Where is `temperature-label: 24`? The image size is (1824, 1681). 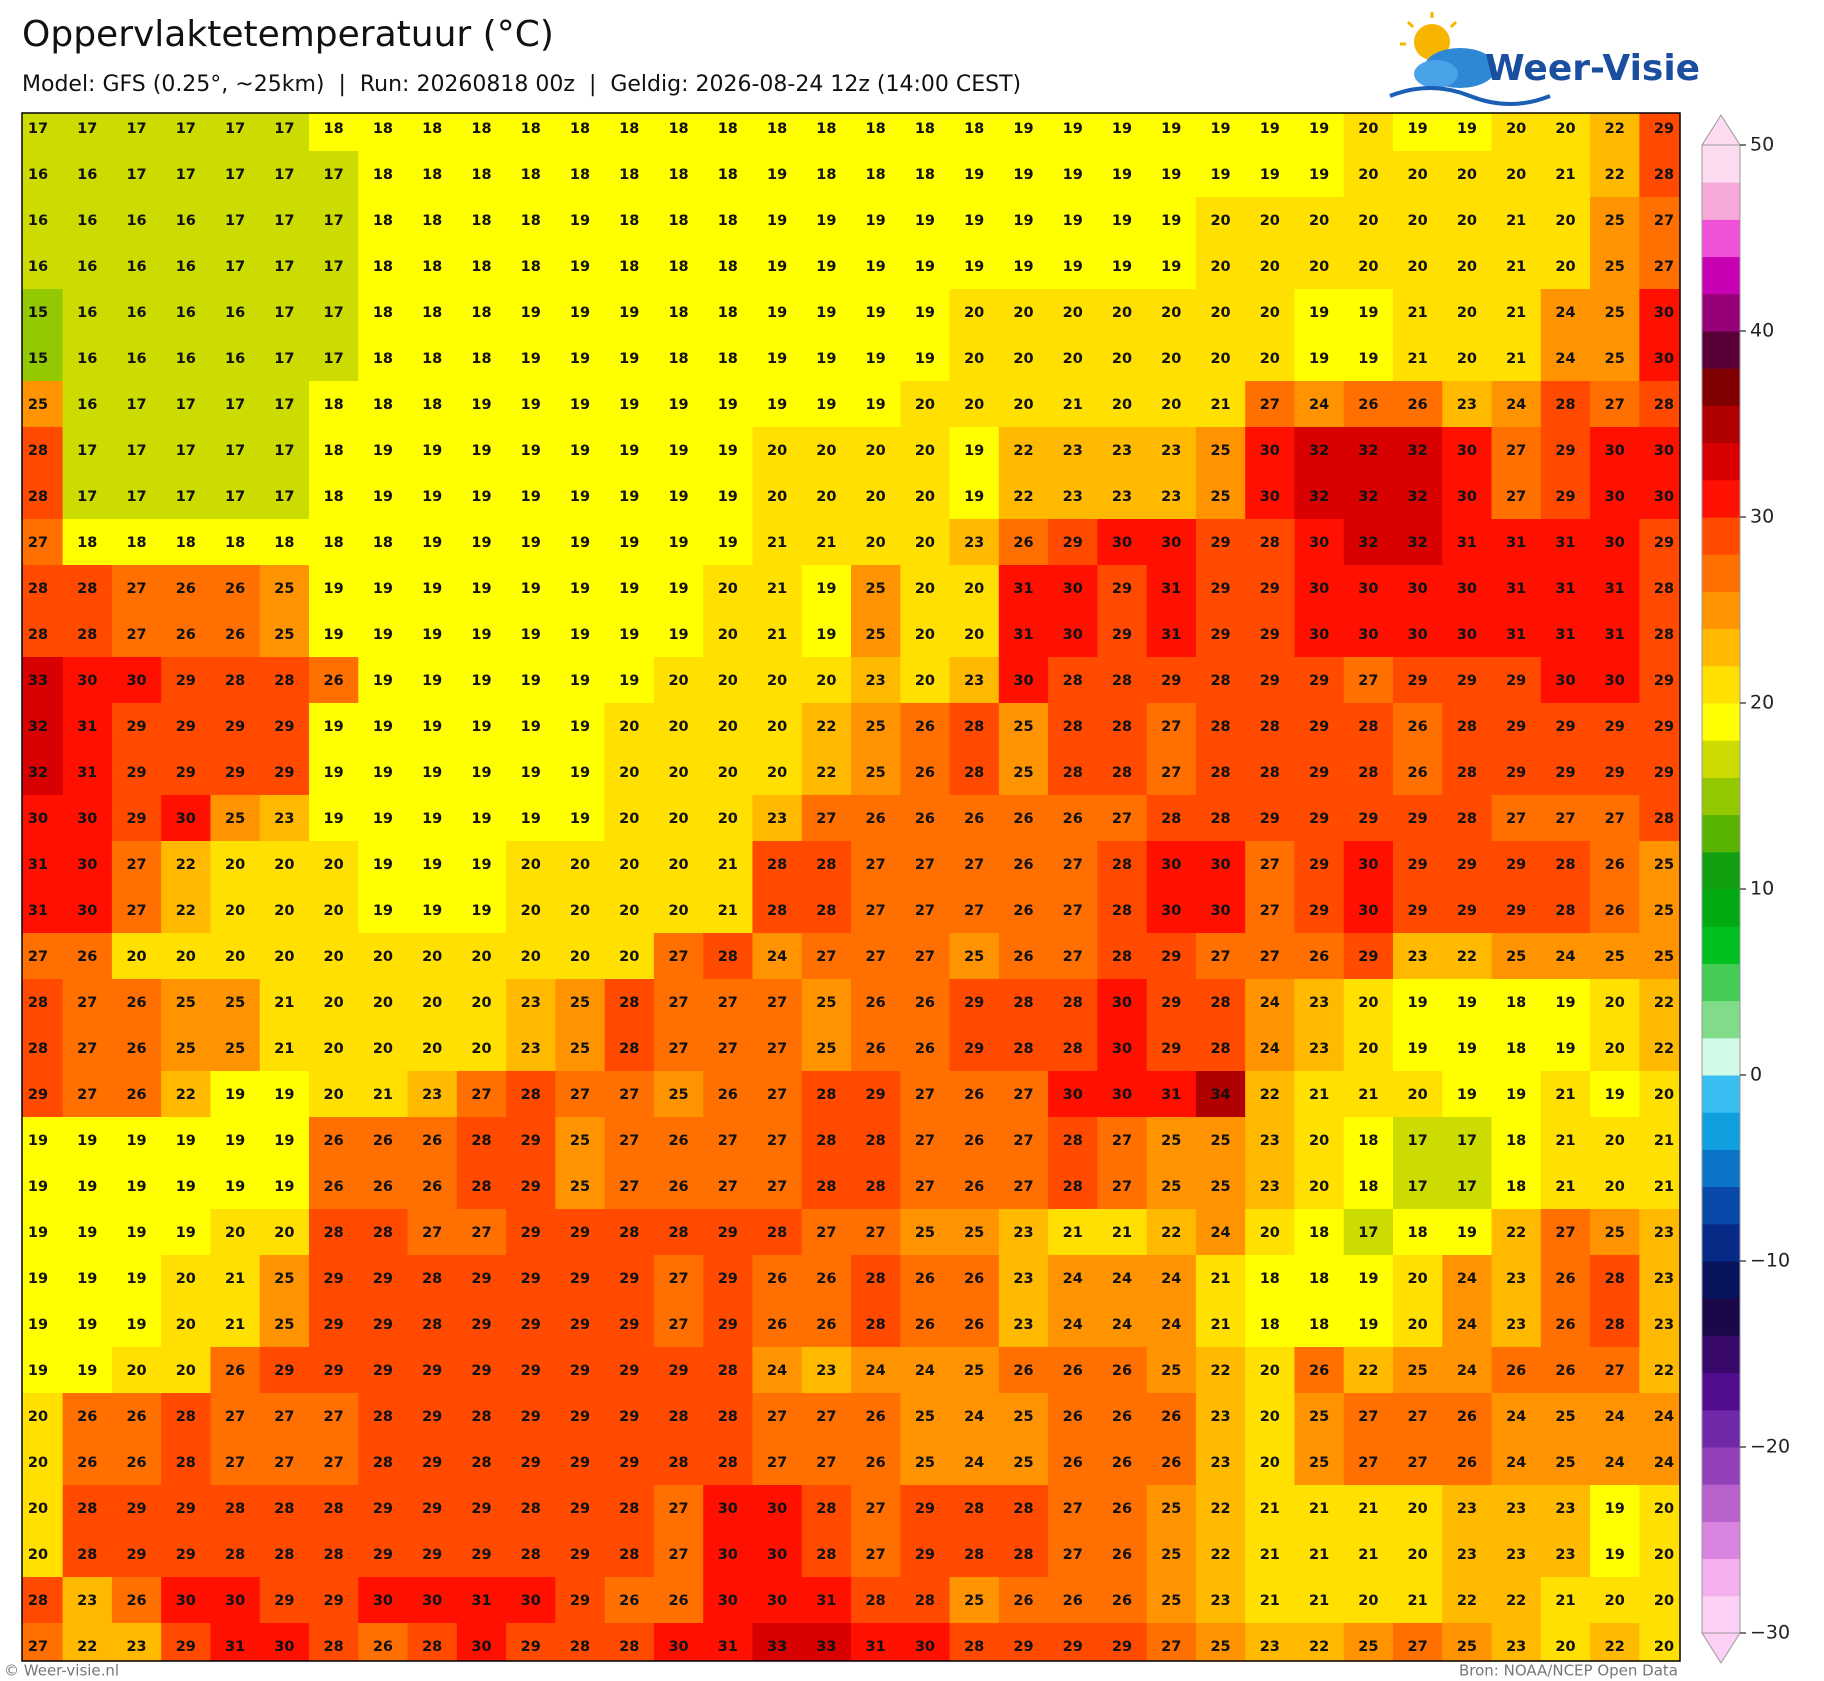 temperature-label: 24 is located at coordinates (1171, 1279).